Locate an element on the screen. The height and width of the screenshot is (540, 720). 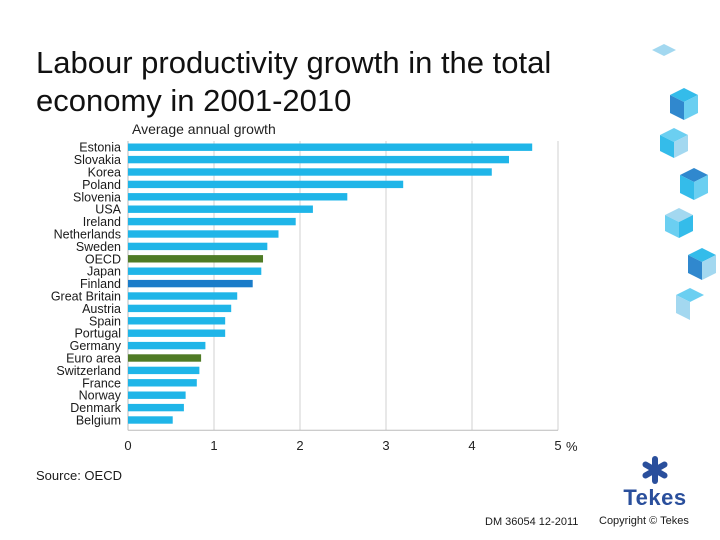
category-label: Japan is located at coordinates (104, 272).